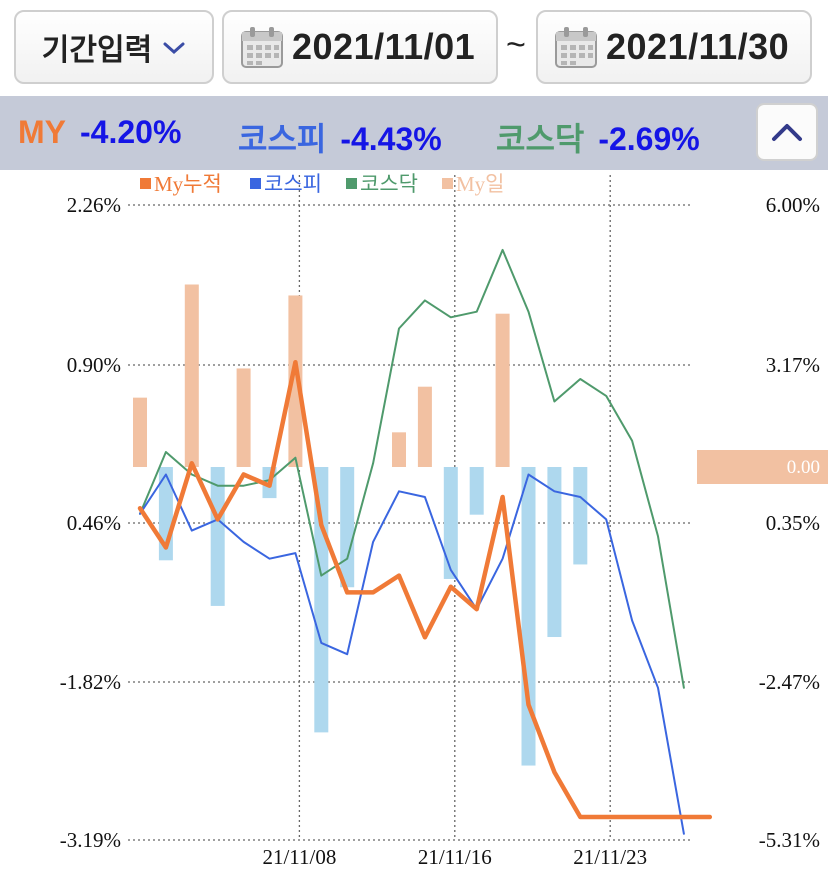  I want to click on y-tick-label-right: 6.00%, so click(793, 205).